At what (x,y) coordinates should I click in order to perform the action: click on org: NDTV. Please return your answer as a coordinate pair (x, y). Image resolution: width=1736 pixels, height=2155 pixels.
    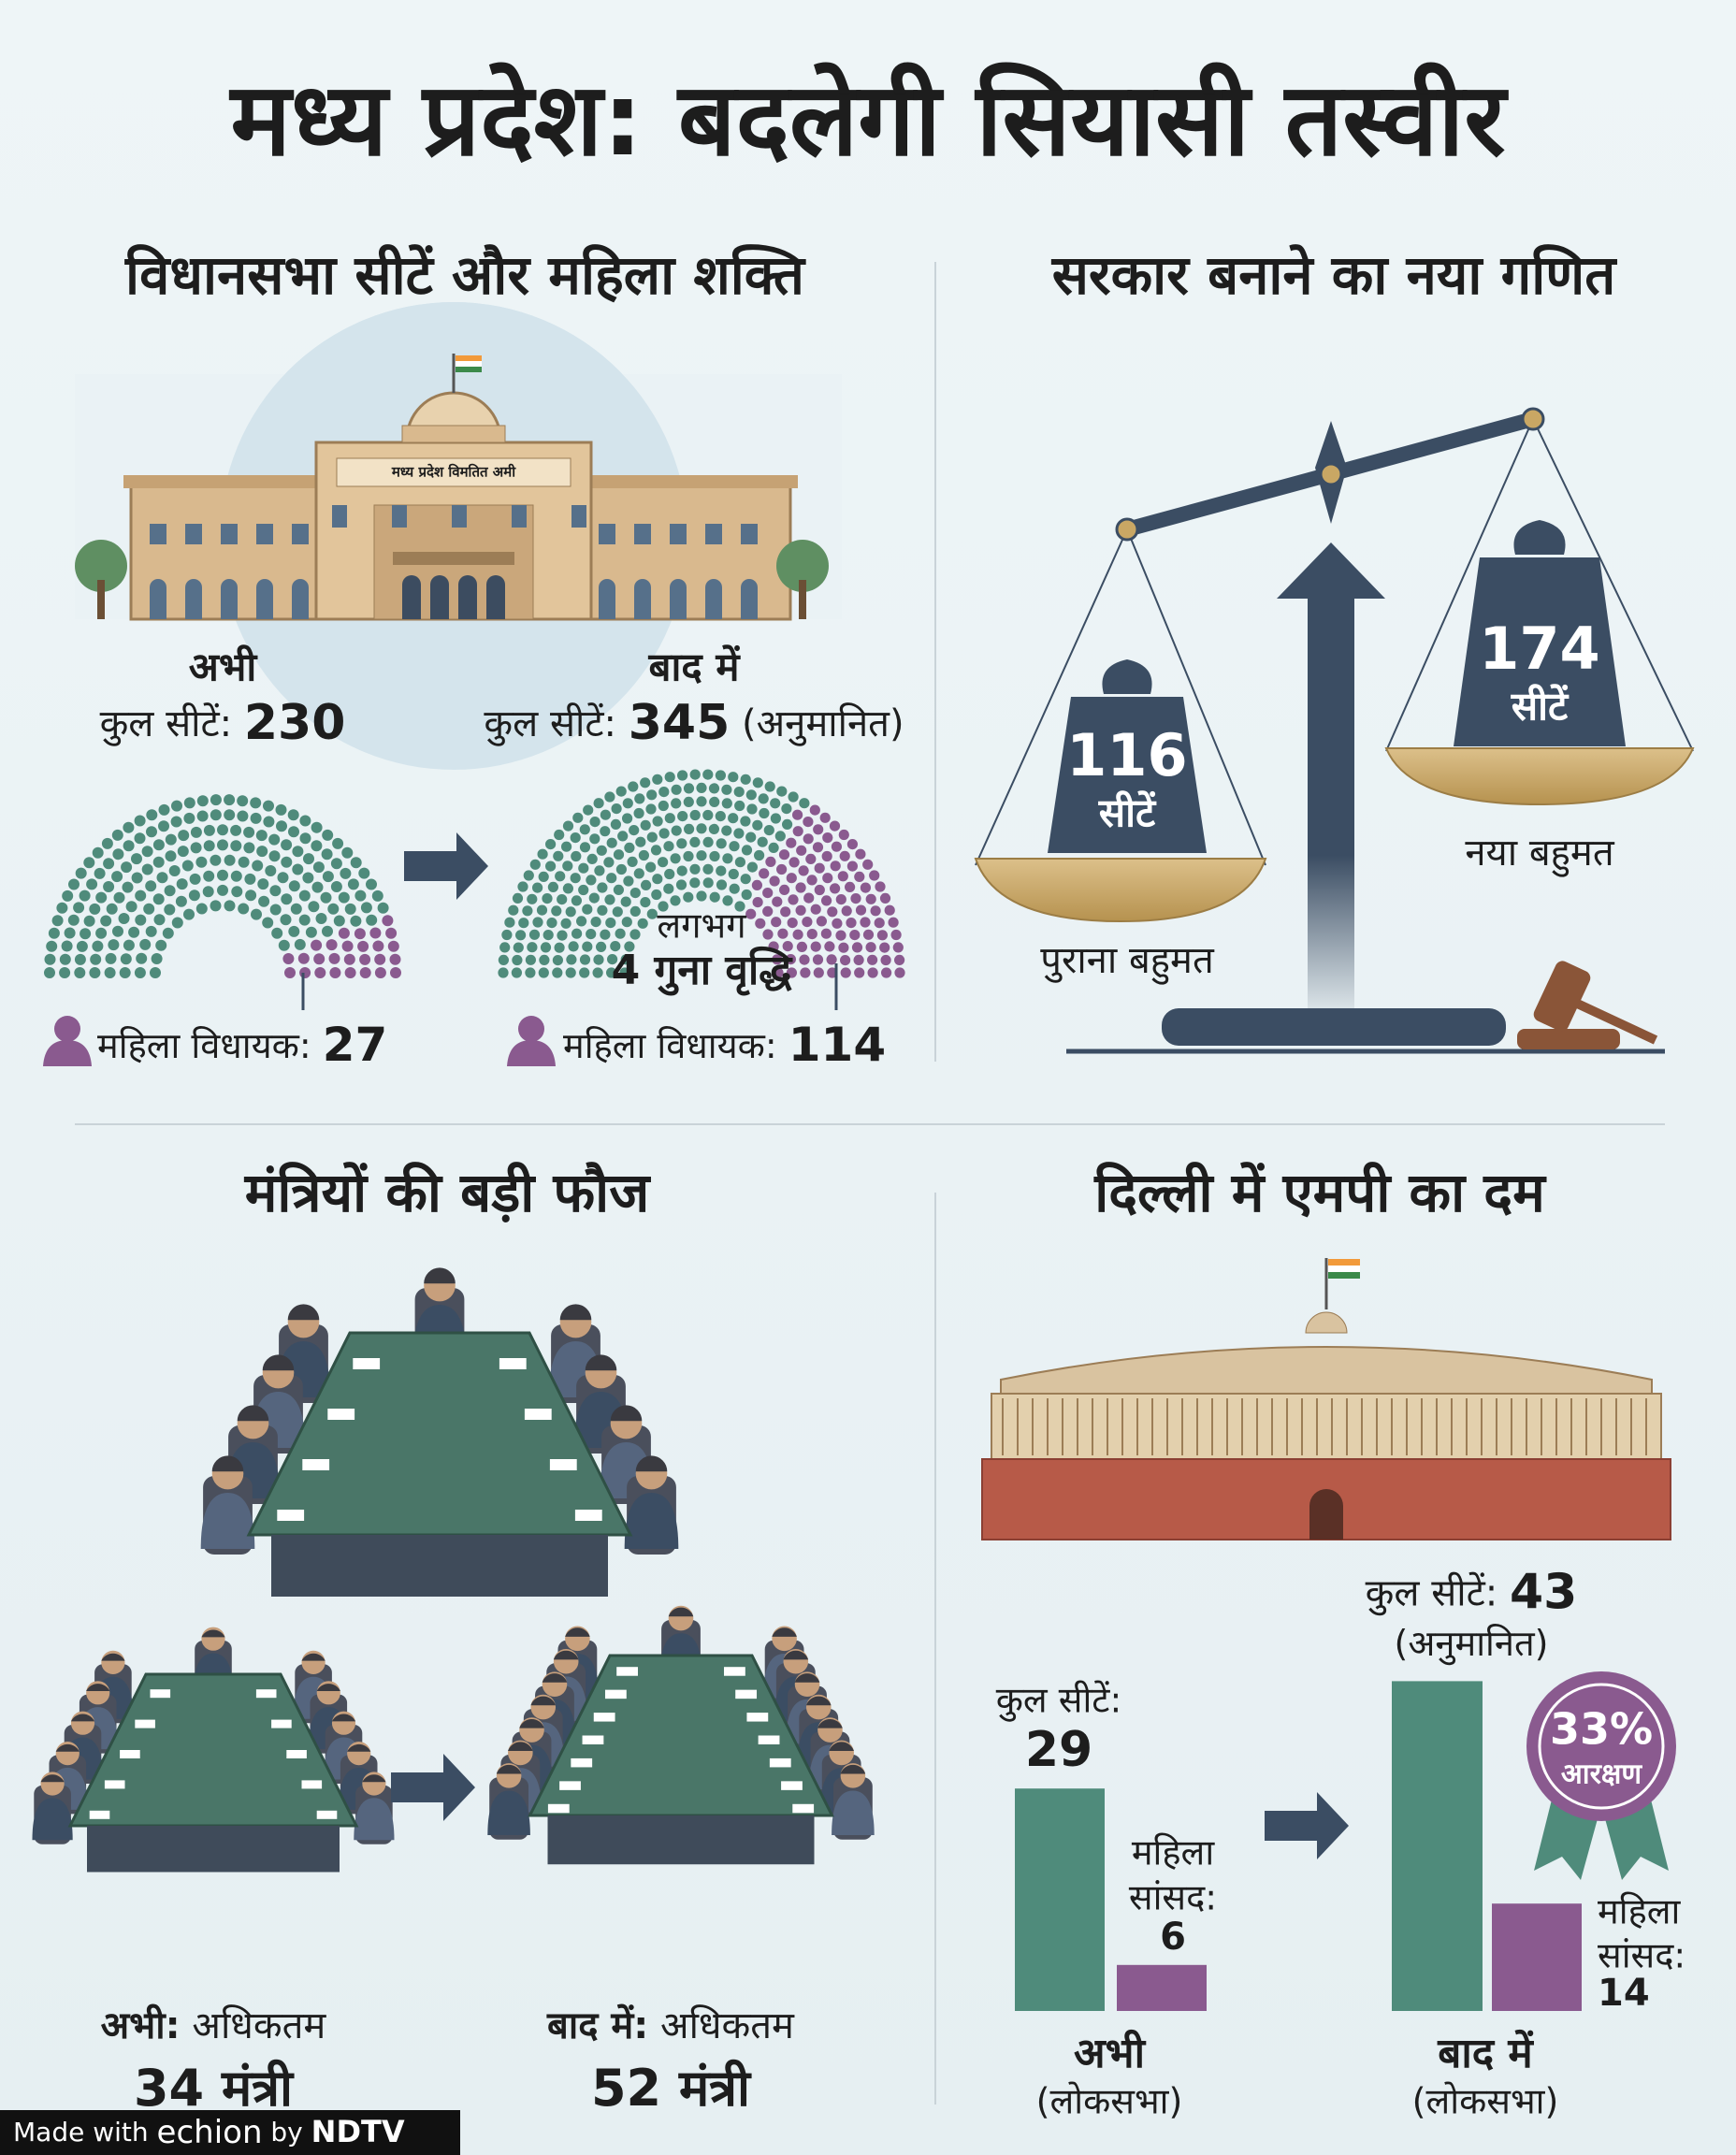
    Looking at the image, I should click on (358, 2132).